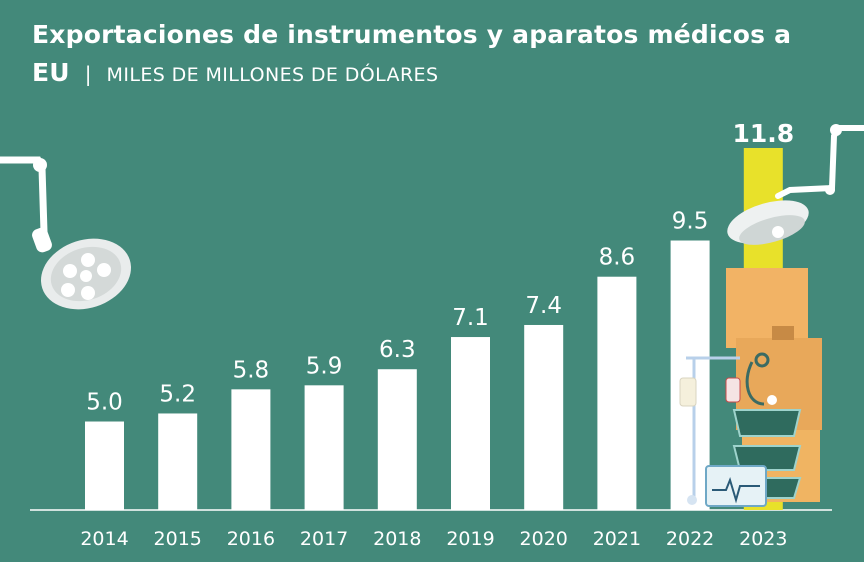 Image resolution: width=864 pixels, height=562 pixels. What do you see at coordinates (178, 539) in the screenshot?
I see `x-tick-label-2015: 2015` at bounding box center [178, 539].